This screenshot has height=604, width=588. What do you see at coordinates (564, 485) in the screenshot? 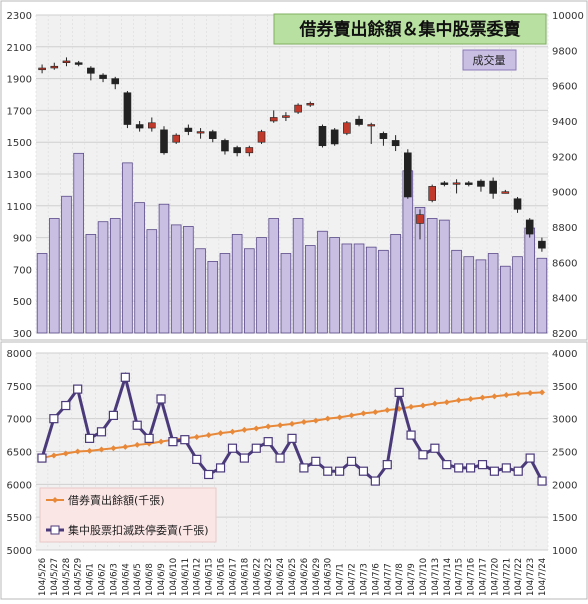
I see `bottom-right-tick-label: 2000` at bounding box center [564, 485].